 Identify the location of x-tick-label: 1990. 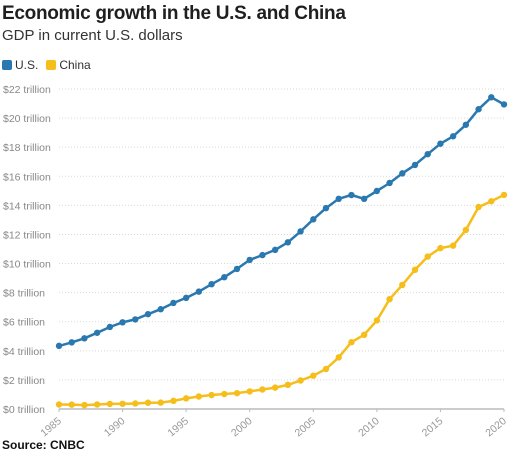
(115, 427).